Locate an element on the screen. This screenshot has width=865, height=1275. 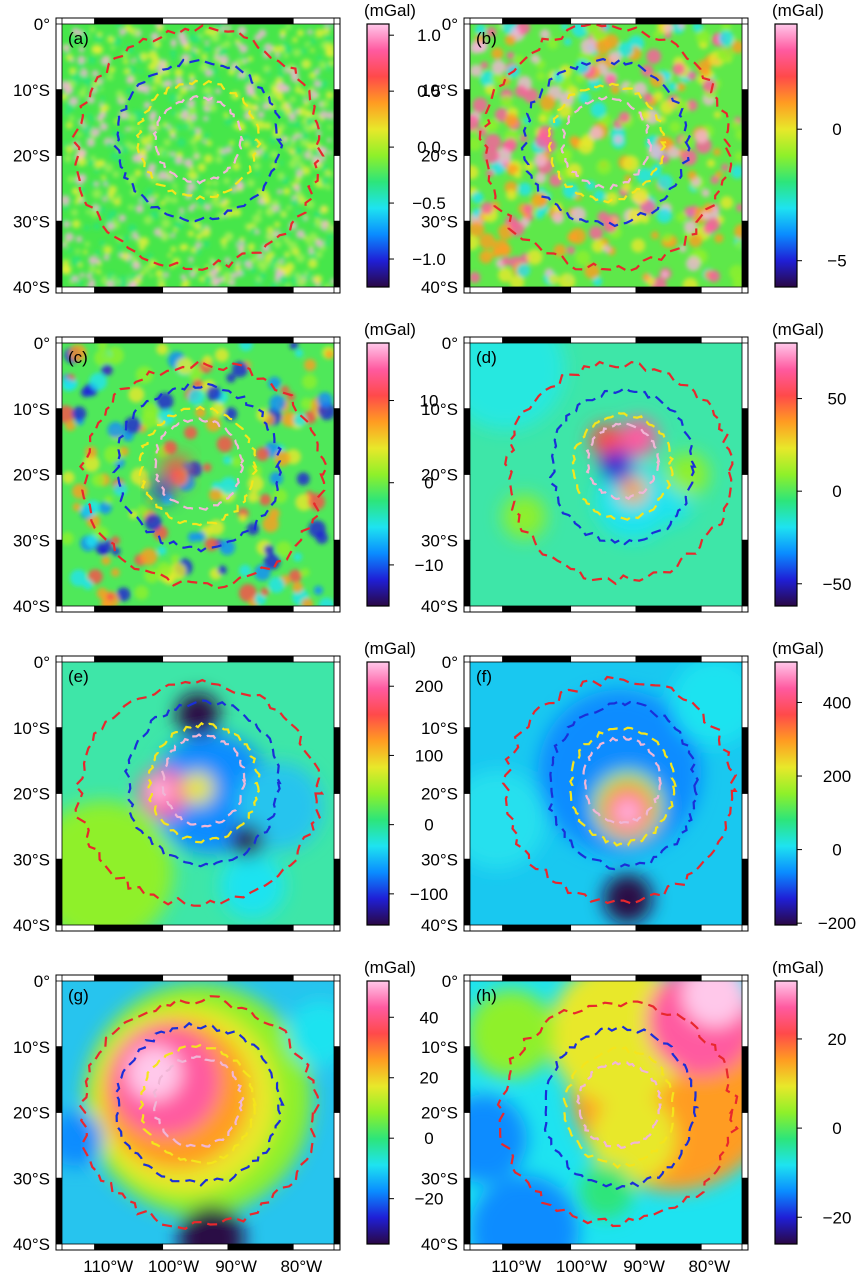
map-frame is located at coordinates (198, 474).